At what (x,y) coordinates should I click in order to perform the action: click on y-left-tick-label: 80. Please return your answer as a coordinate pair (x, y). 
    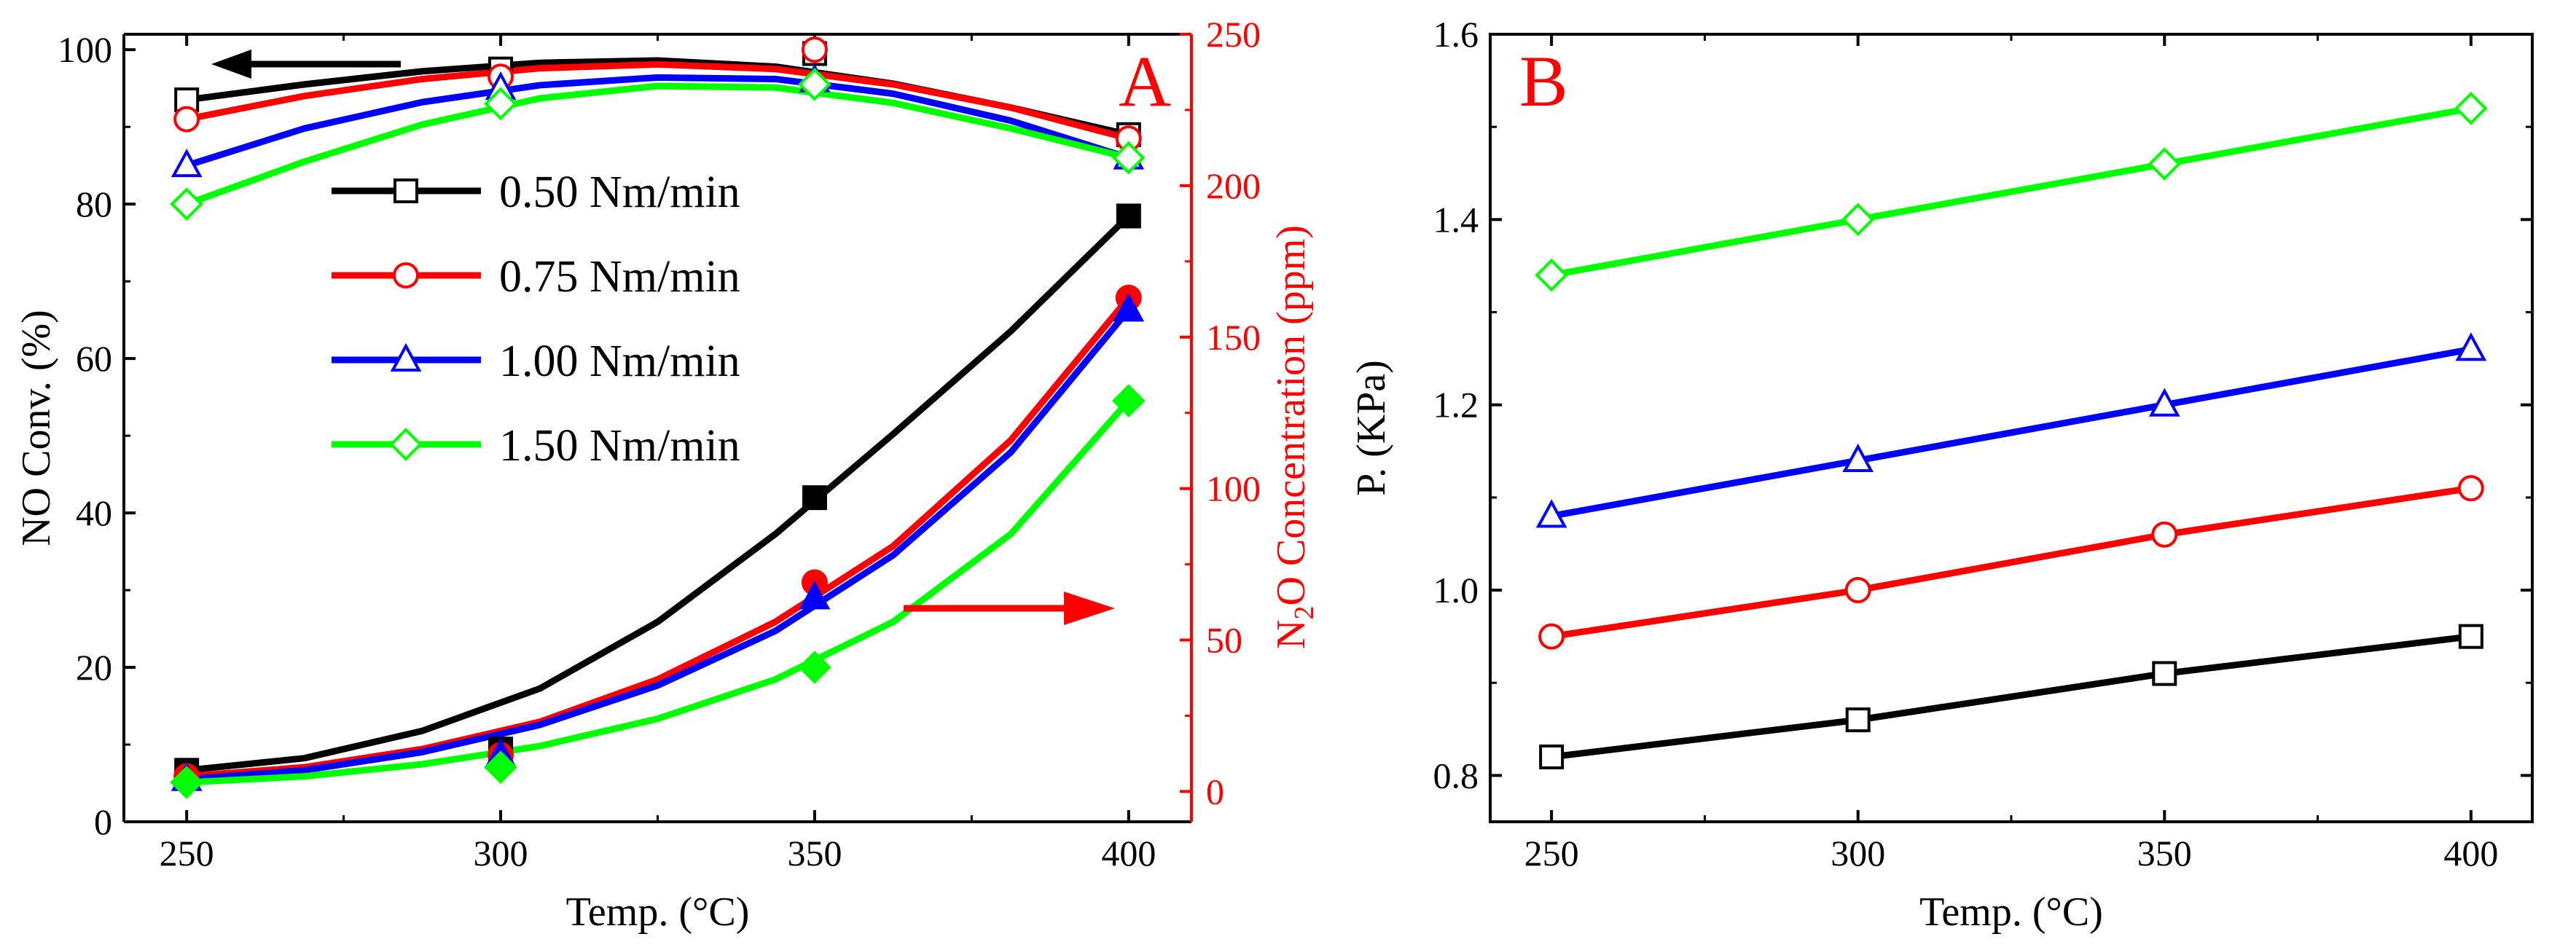
    Looking at the image, I should click on (94, 204).